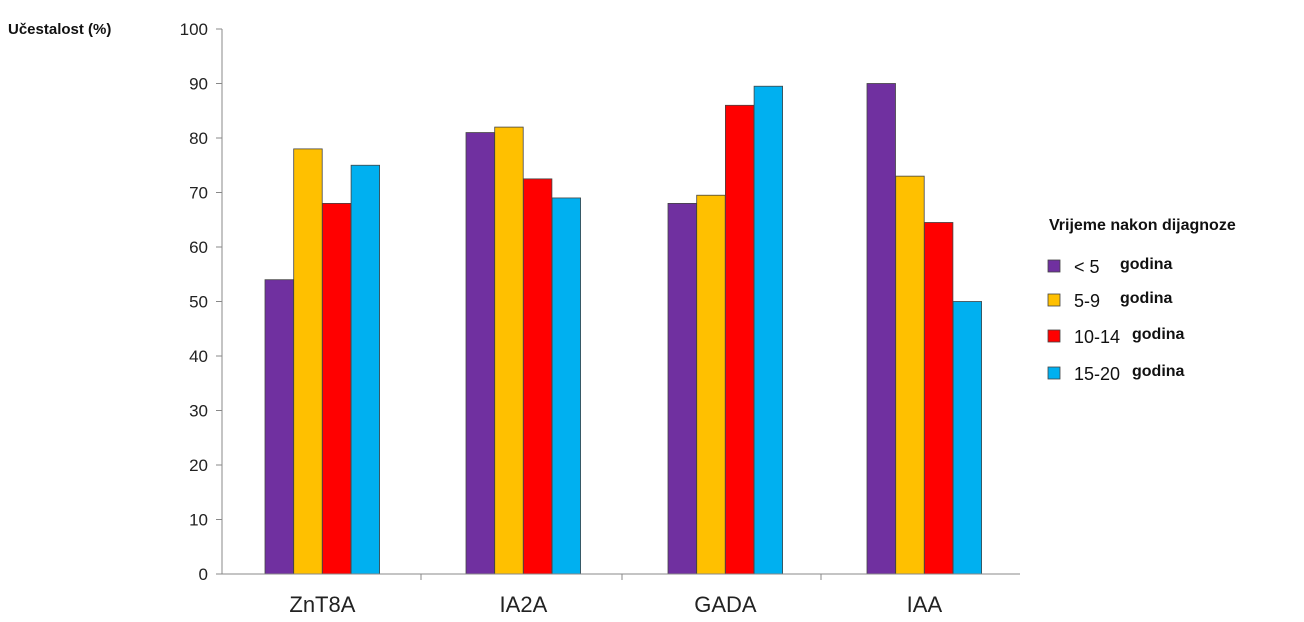 Image resolution: width=1304 pixels, height=622 pixels. I want to click on x-tick-label: IAA, so click(925, 604).